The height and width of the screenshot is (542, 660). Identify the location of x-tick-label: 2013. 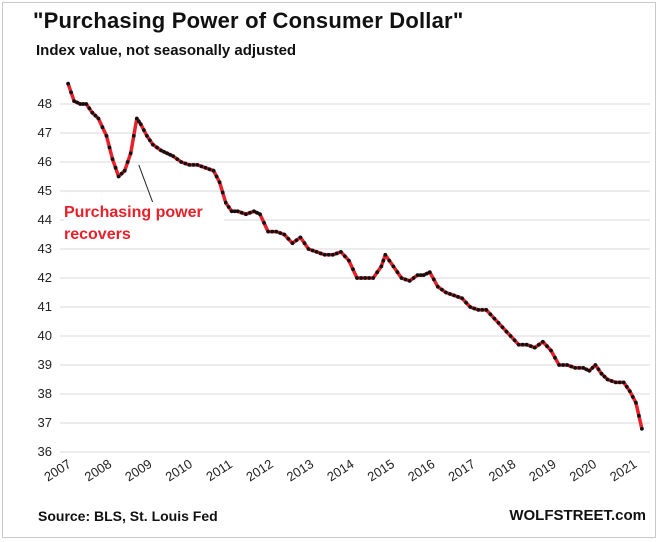
(300, 470).